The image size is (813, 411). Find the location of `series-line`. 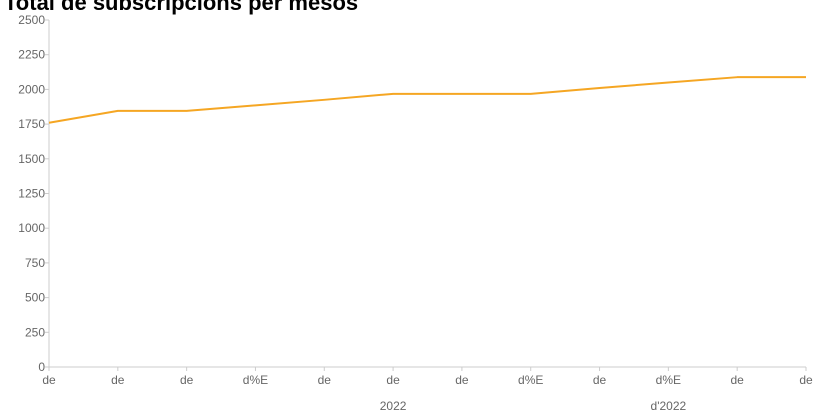

series-line is located at coordinates (427, 100).